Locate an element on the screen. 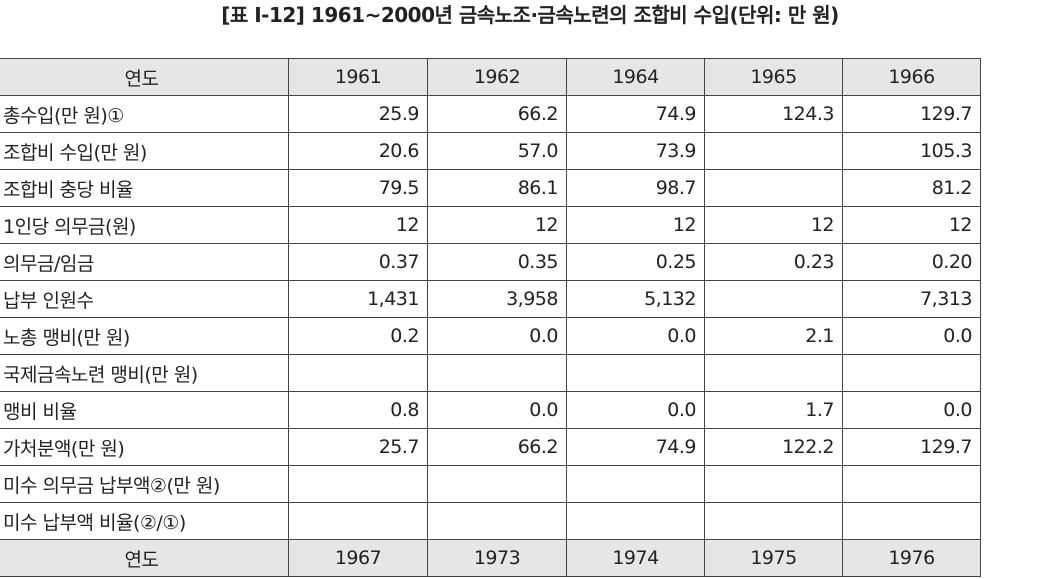 The image size is (1060, 579). data-row: 맹비 비율 0.8 0.0 0.0 1.7 0.0 is located at coordinates (490, 410).